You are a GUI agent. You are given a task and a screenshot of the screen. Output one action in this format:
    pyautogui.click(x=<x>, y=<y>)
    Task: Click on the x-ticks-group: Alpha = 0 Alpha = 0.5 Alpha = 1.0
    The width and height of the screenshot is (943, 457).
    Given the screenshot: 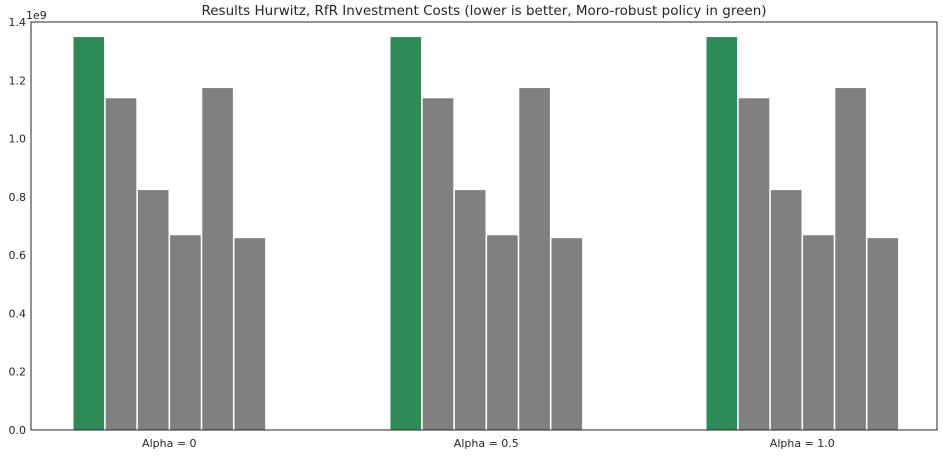 What is the action you would take?
    pyautogui.click(x=488, y=443)
    